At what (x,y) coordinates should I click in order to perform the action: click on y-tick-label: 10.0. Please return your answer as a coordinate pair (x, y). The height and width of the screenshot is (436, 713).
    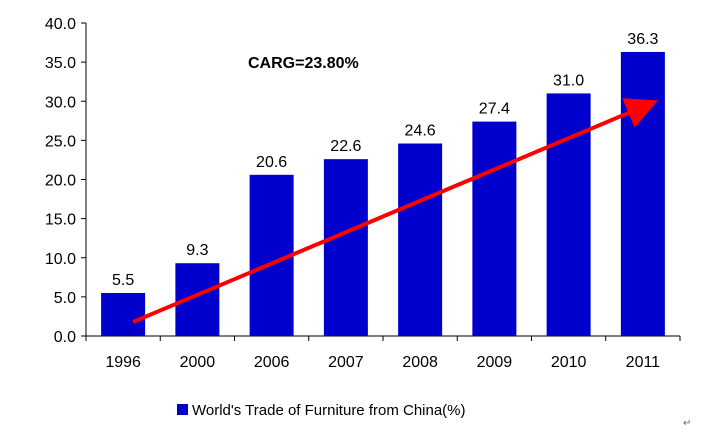
    Looking at the image, I should click on (60, 259).